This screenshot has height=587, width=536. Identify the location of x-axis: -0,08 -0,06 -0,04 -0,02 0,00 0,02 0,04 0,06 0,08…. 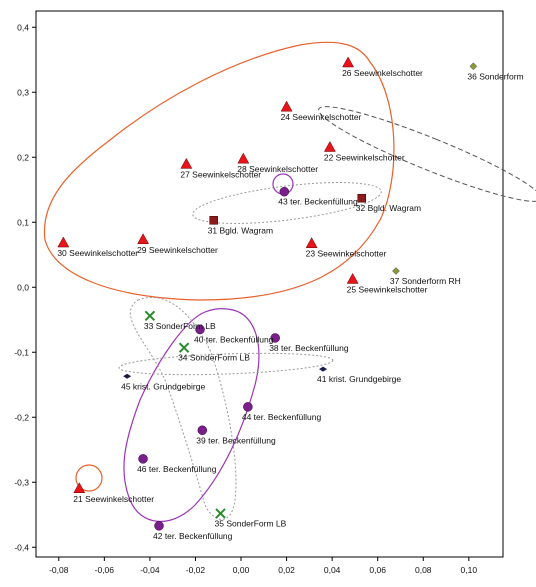
(263, 566).